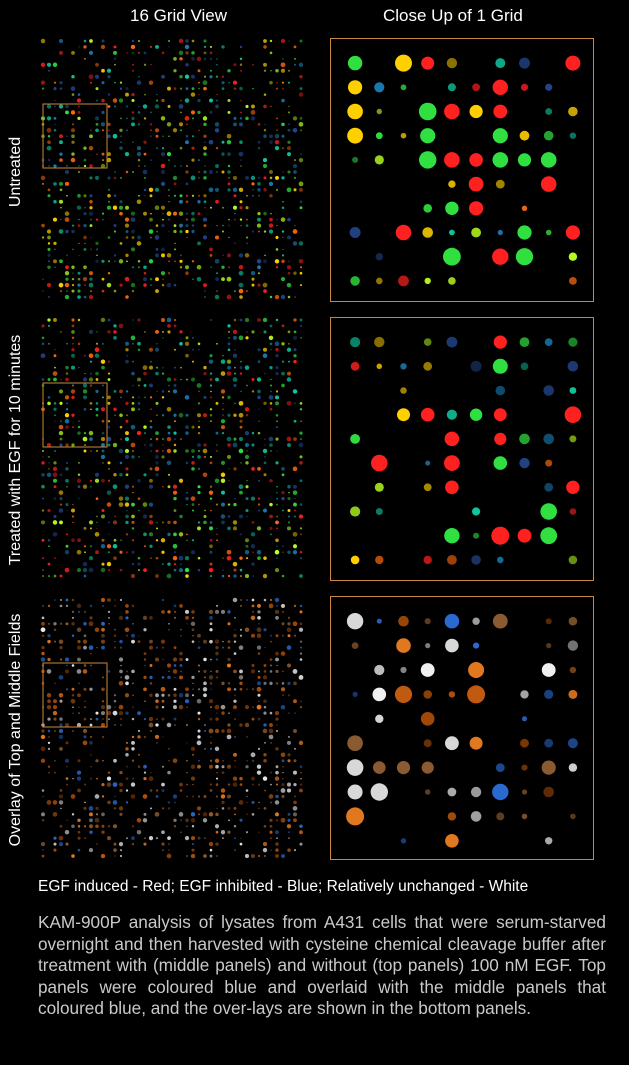  What do you see at coordinates (15, 172) in the screenshot?
I see `row-label-untreated: Untreated` at bounding box center [15, 172].